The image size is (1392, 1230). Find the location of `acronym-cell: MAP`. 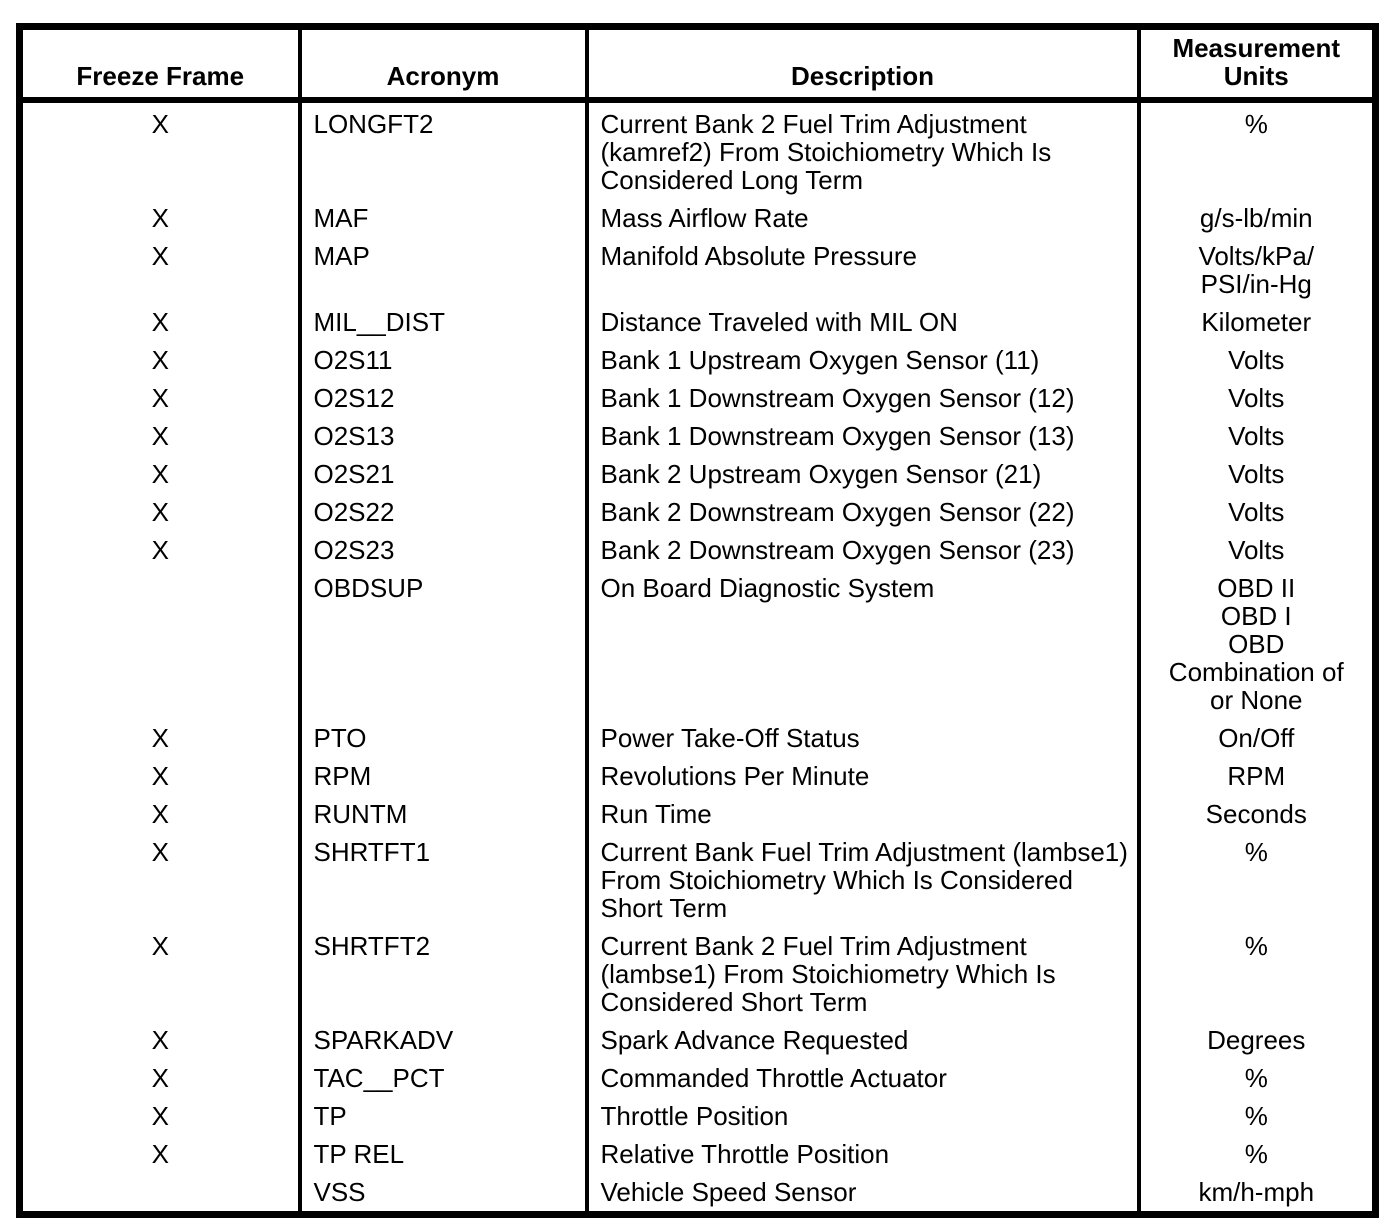

acronym-cell: MAP is located at coordinates (442, 270).